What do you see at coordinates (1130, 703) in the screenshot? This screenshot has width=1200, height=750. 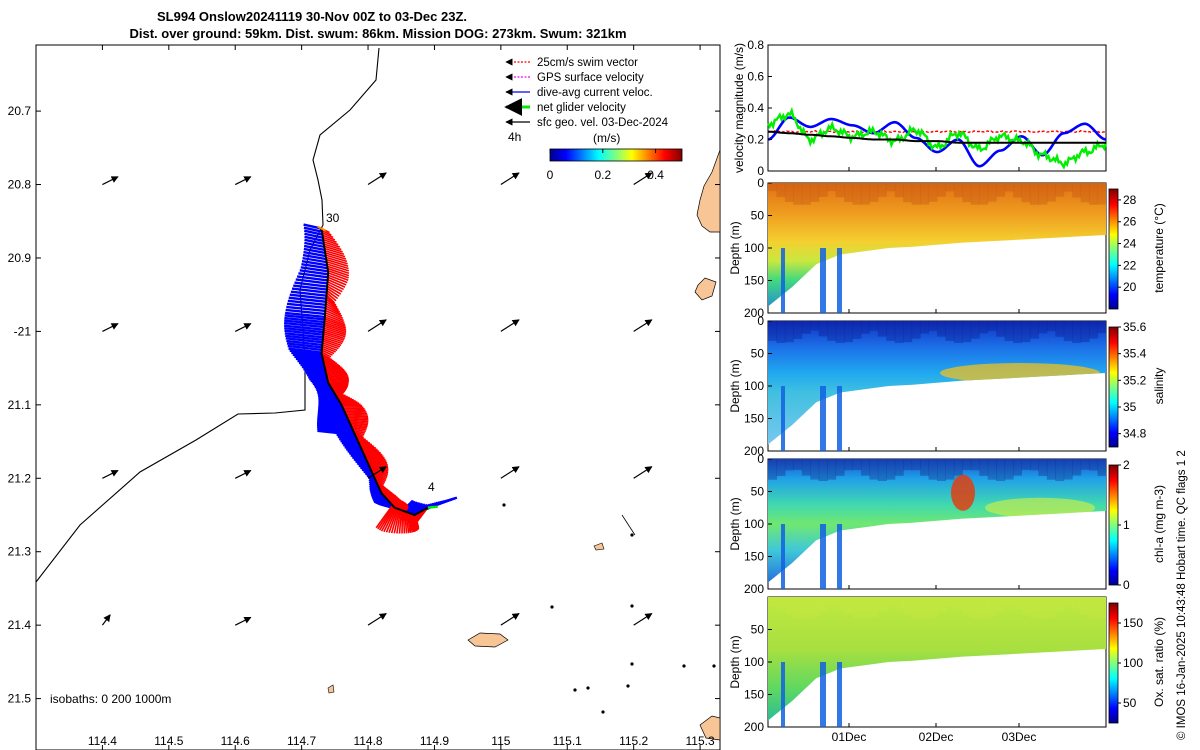 I see `section-colorbar-tick-label: 50` at bounding box center [1130, 703].